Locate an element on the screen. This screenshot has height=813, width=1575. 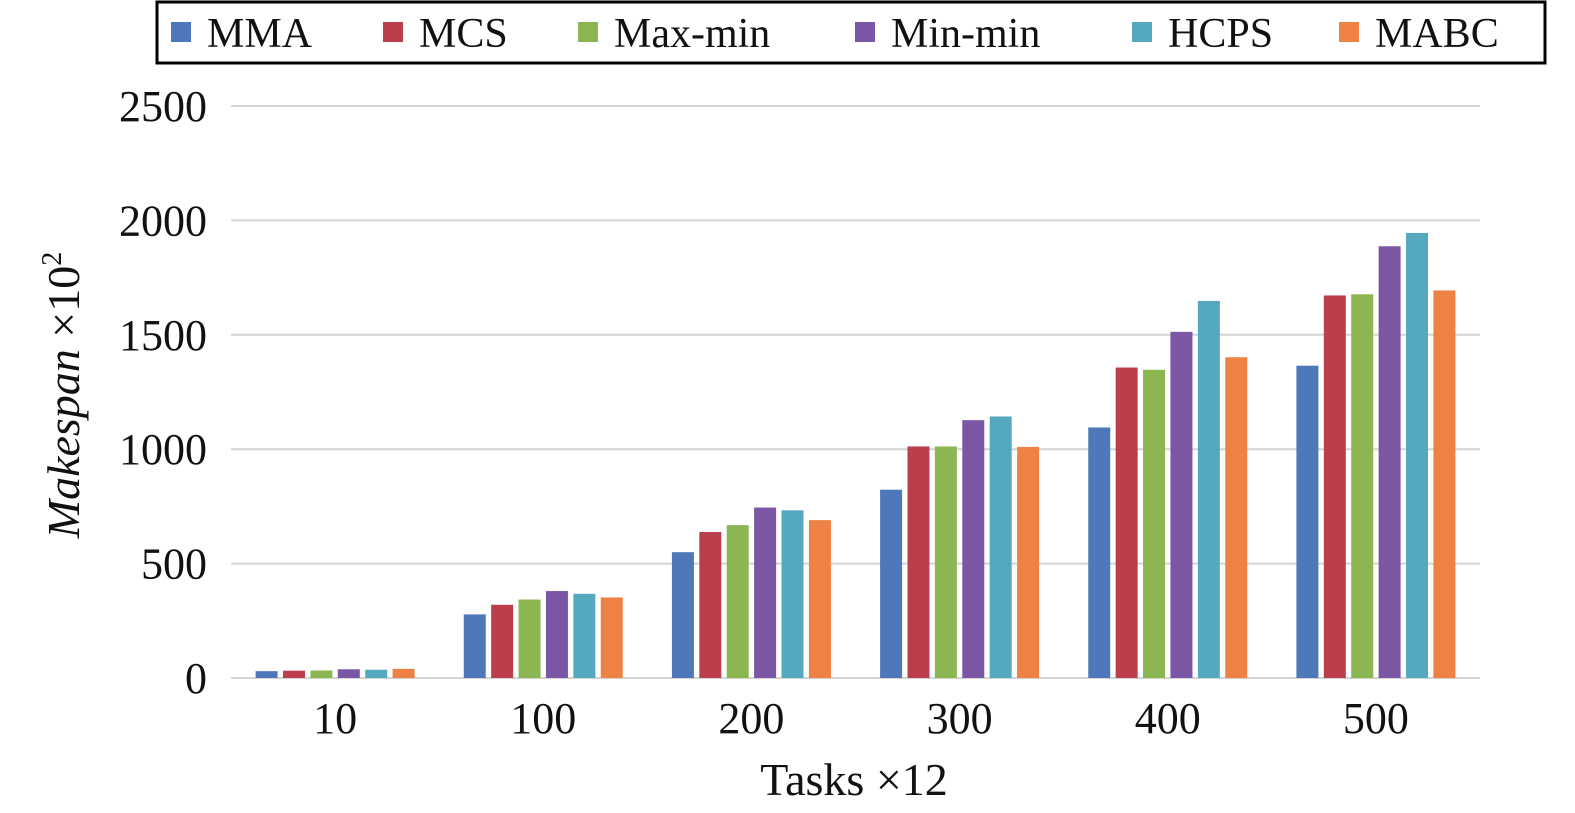
x-tick-label: 200 is located at coordinates (751, 718).